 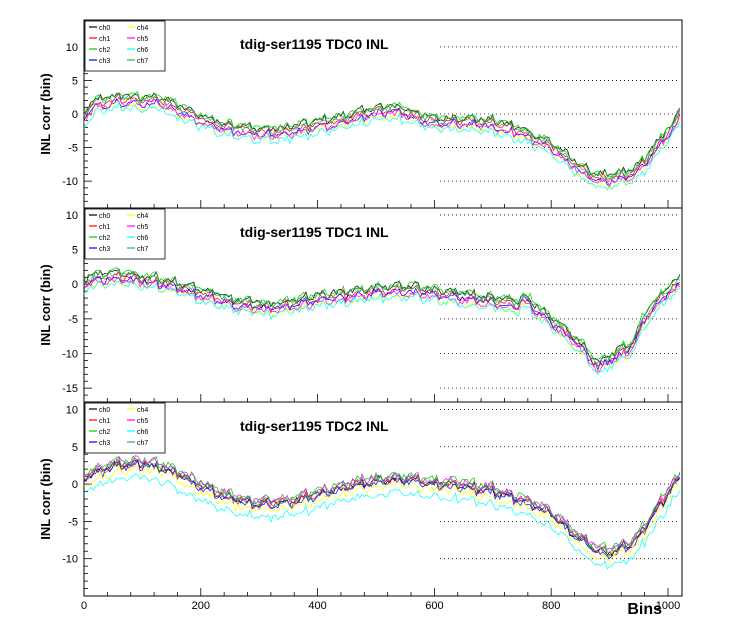 What do you see at coordinates (434, 606) in the screenshot?
I see `x-tick-label: 600` at bounding box center [434, 606].